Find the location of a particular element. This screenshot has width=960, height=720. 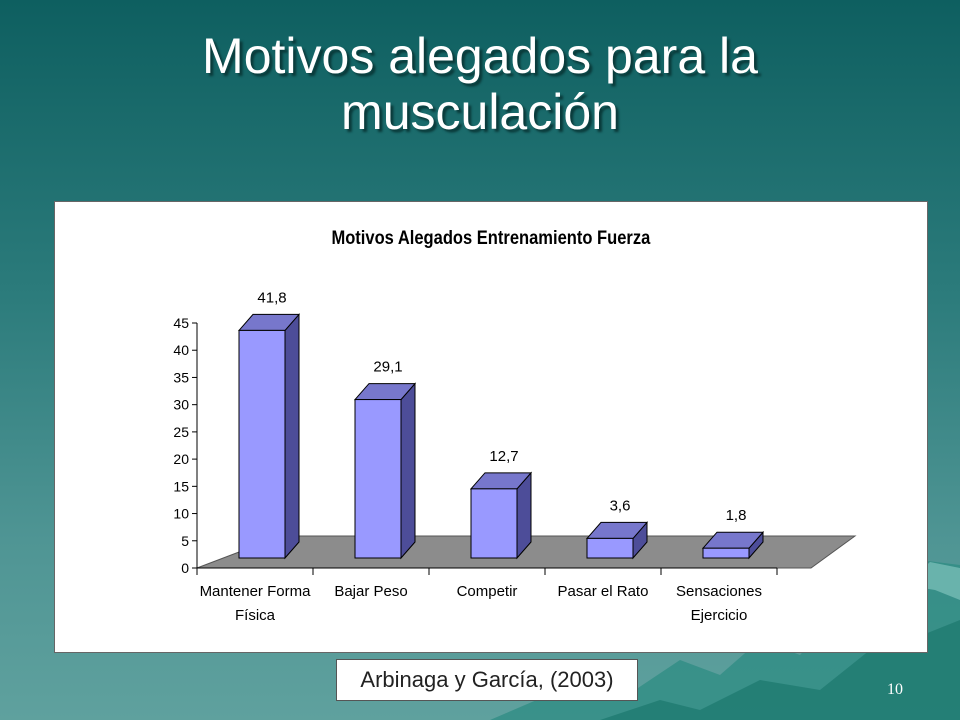

y-tick-label: 5 is located at coordinates (185, 541).